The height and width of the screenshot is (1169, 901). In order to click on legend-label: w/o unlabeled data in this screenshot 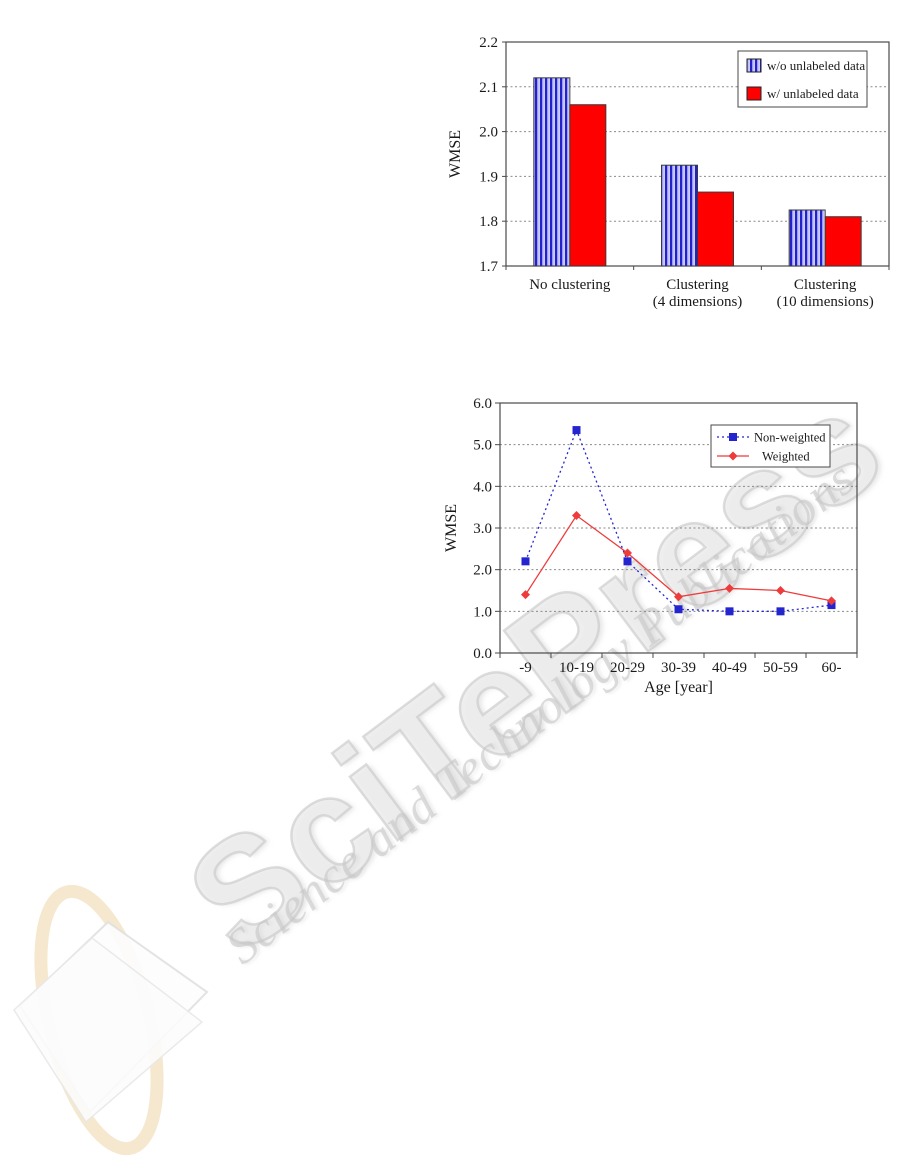, I will do `click(816, 65)`.